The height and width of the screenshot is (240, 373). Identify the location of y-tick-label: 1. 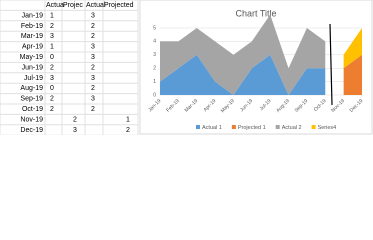
(154, 82).